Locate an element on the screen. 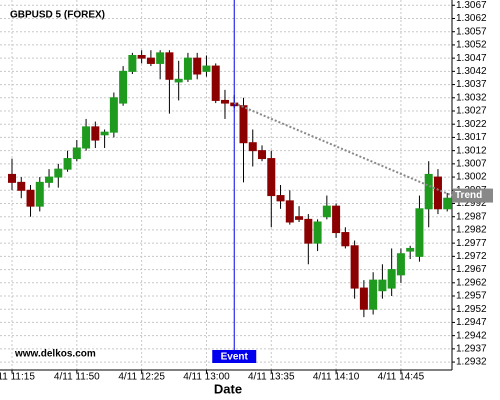 The width and height of the screenshot is (500, 400). y-tick-label: 1.3002 is located at coordinates (471, 177).